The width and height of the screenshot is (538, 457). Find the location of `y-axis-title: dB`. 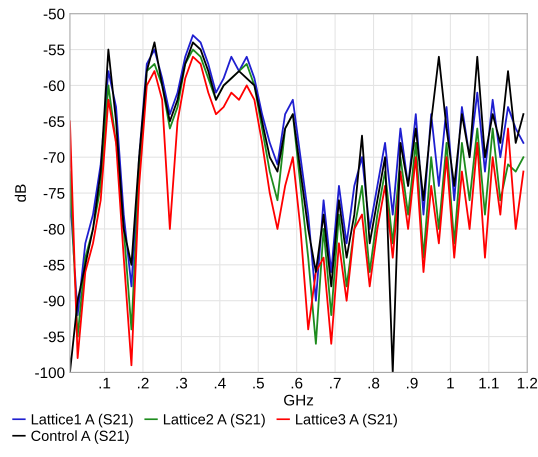

y-axis-title: dB is located at coordinates (20, 193).